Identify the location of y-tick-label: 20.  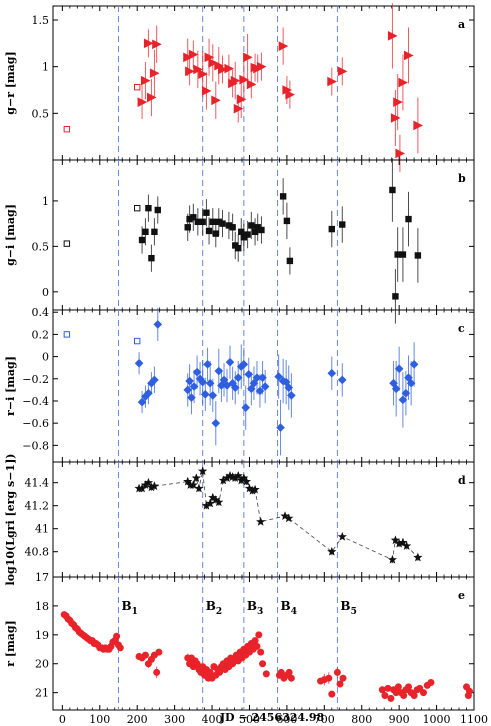
(42, 664).